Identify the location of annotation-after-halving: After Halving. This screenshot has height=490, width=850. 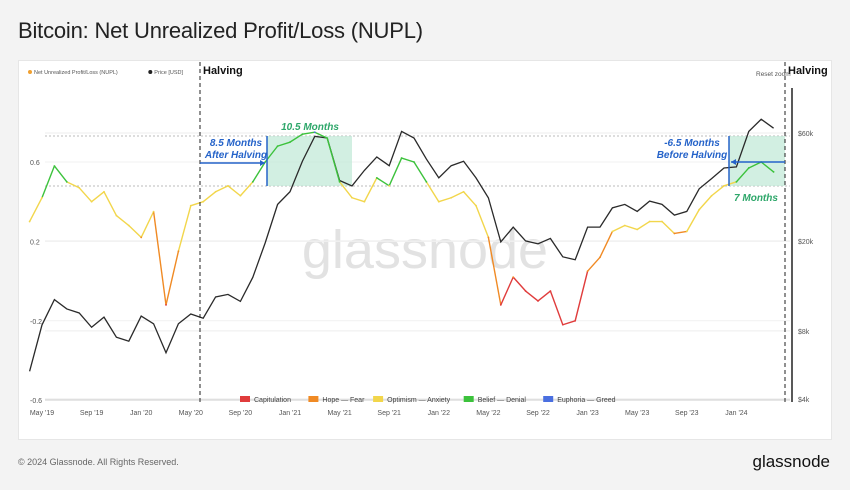
(235, 155).